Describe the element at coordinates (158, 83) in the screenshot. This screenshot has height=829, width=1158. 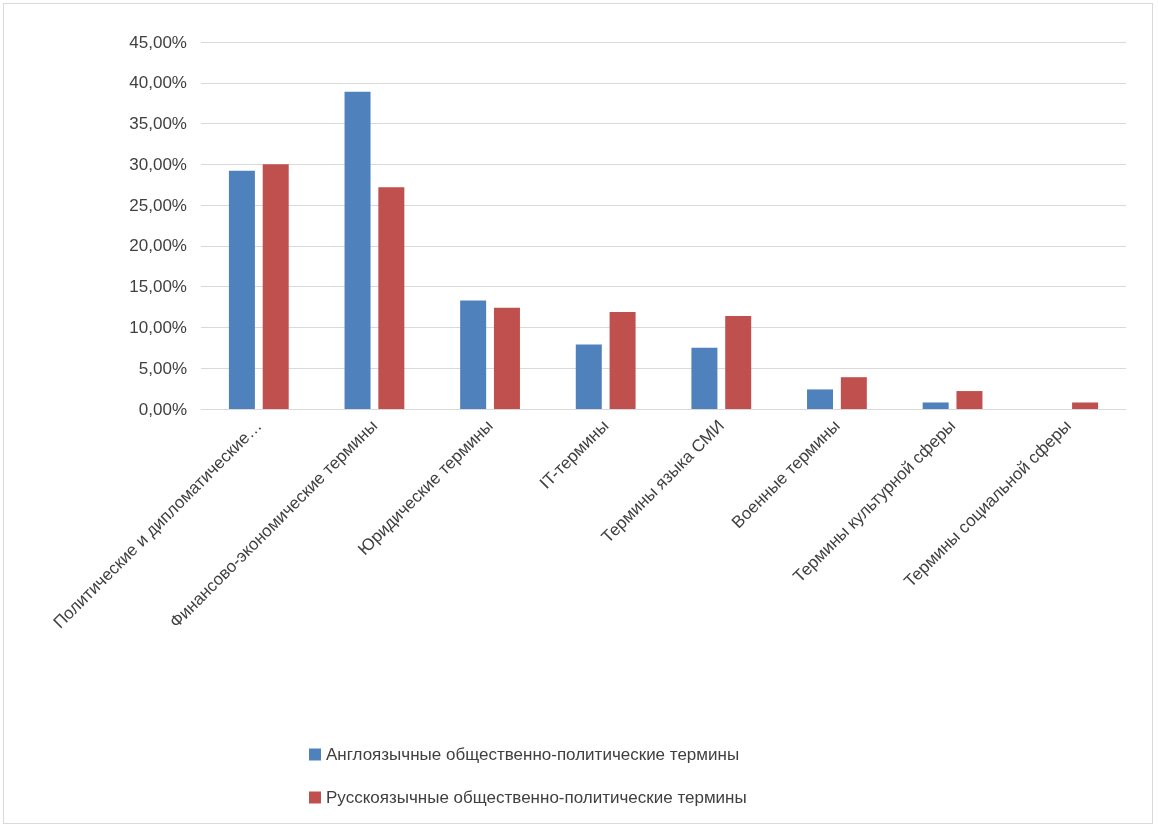
I see `y-tick-label: 40,00%` at that location.